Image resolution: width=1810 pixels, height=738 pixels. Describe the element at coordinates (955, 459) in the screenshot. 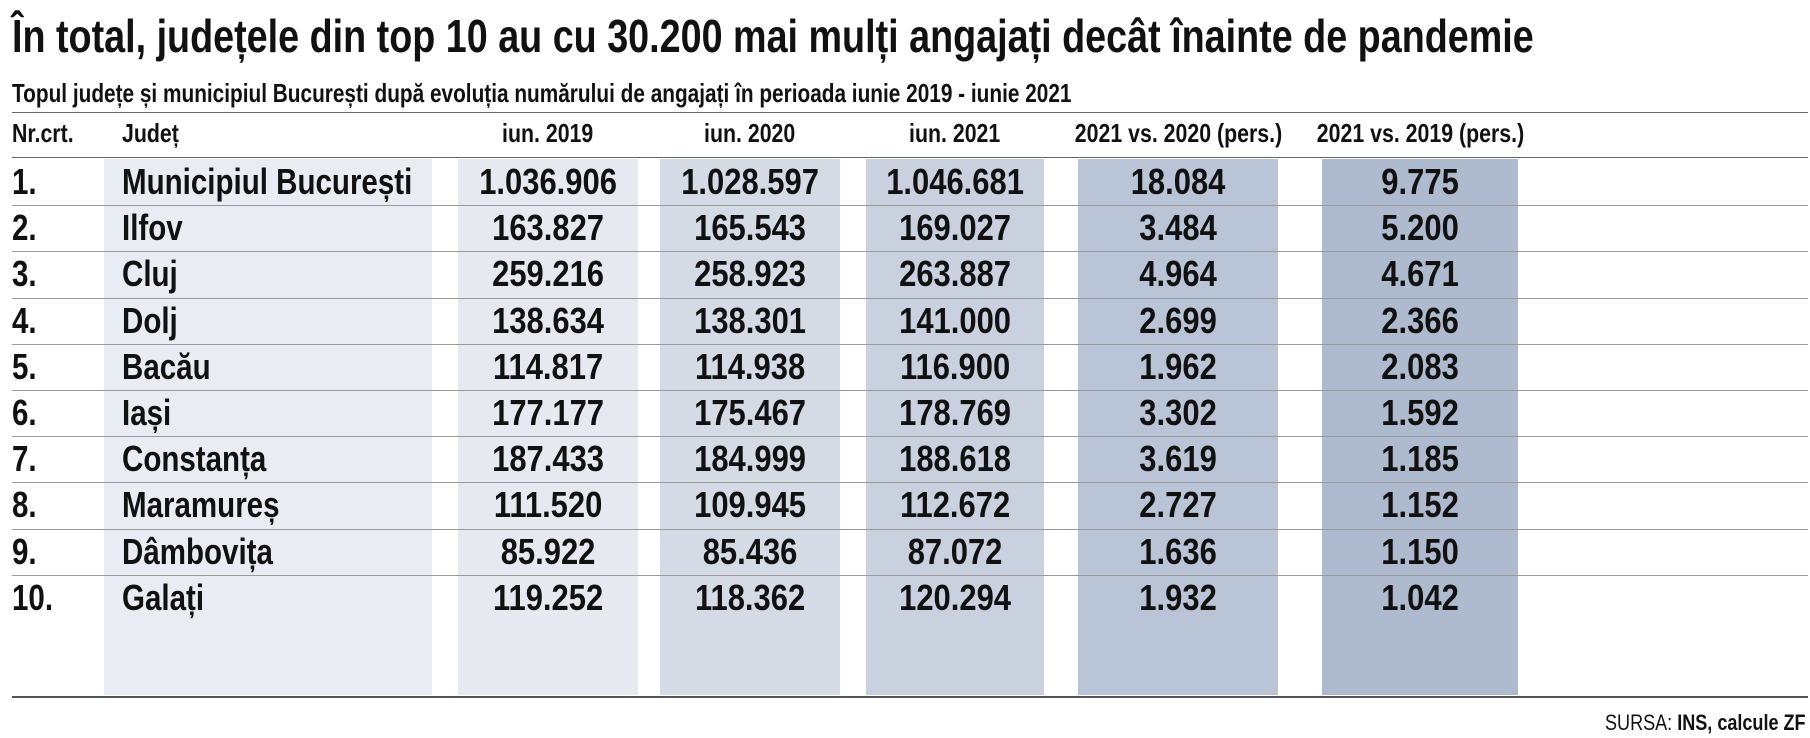

I see `cell-text: 188.618` at that location.